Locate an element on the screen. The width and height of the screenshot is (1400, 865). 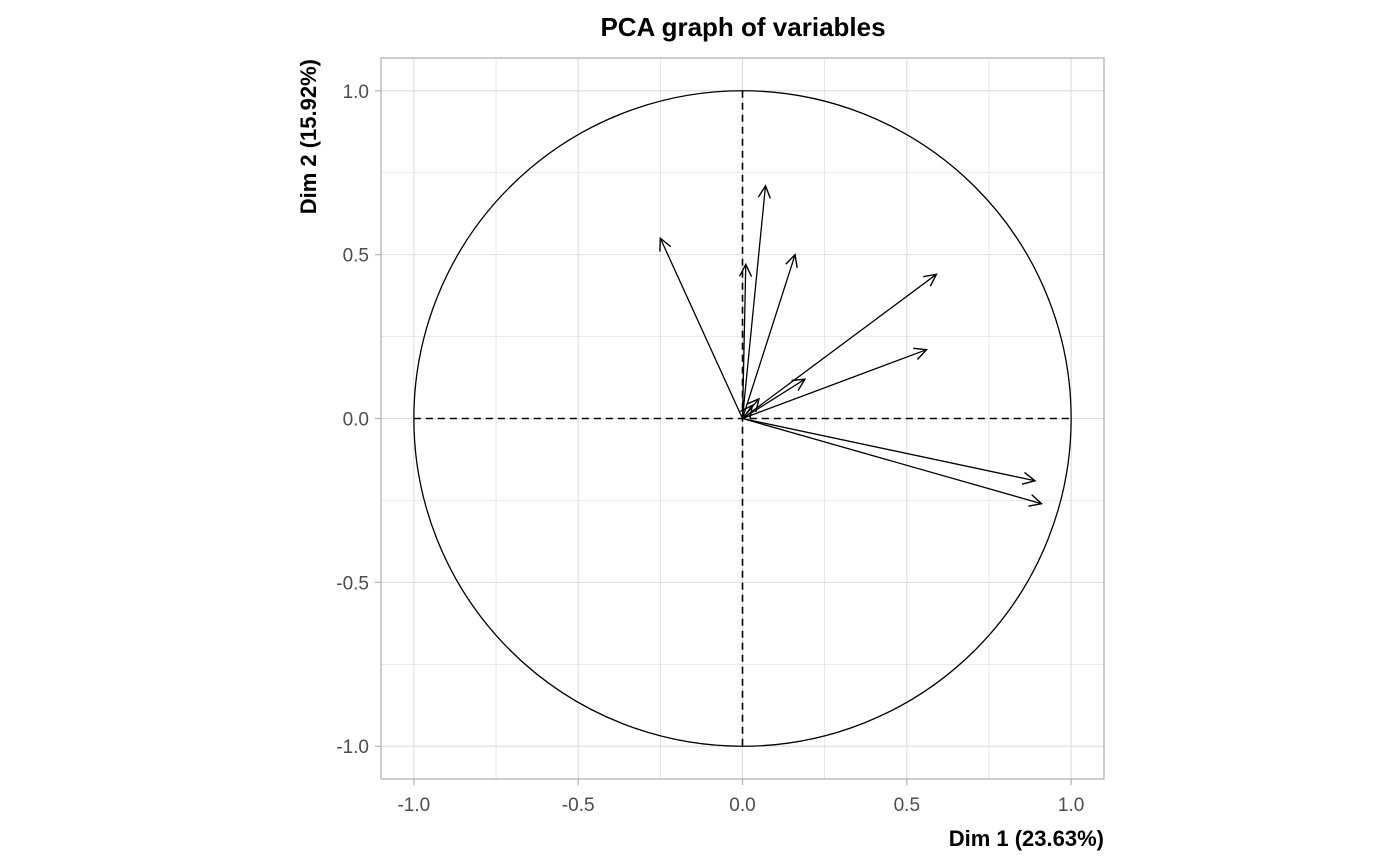
y-tick-label: -0.5 is located at coordinates (352, 583).